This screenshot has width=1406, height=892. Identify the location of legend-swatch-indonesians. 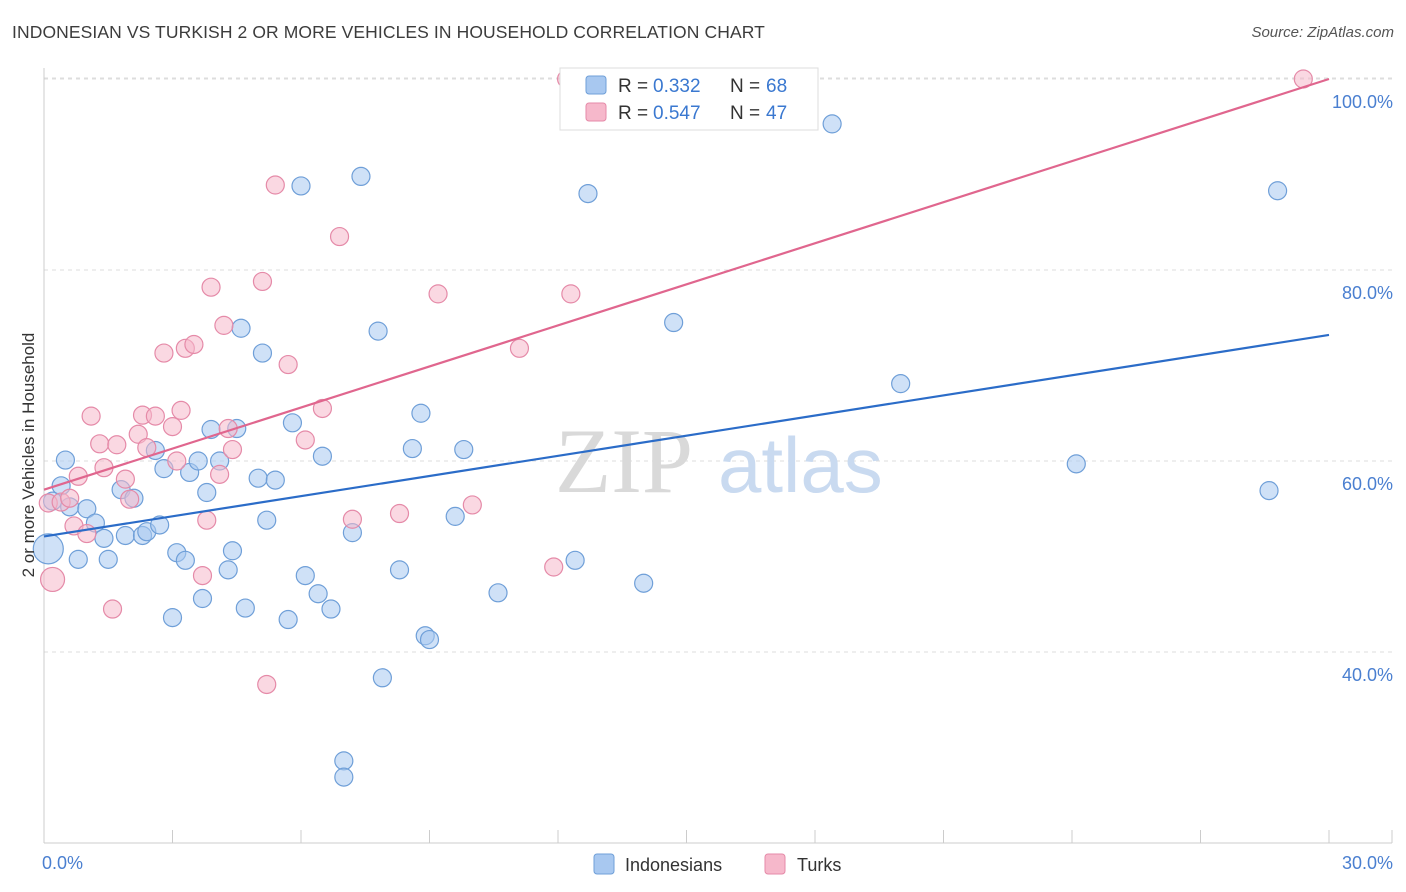
(596, 85).